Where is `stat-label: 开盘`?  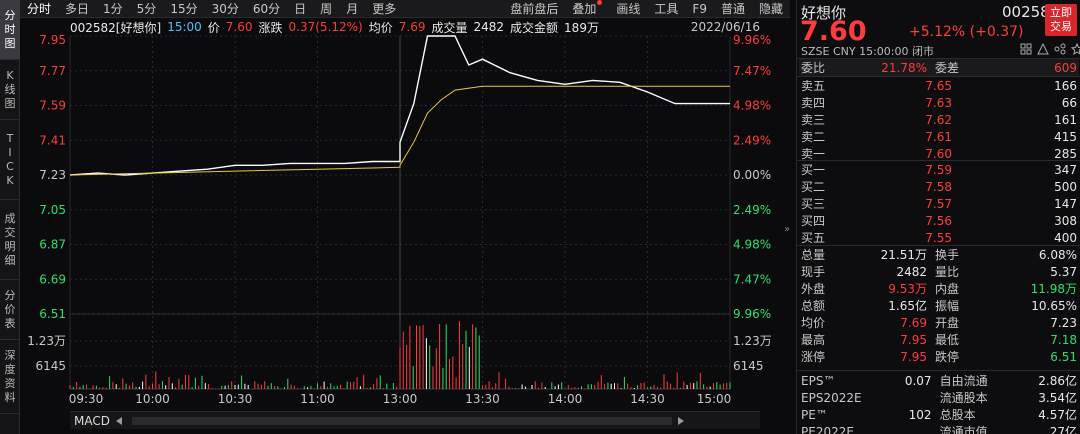
stat-label: 开盘 is located at coordinates (947, 323).